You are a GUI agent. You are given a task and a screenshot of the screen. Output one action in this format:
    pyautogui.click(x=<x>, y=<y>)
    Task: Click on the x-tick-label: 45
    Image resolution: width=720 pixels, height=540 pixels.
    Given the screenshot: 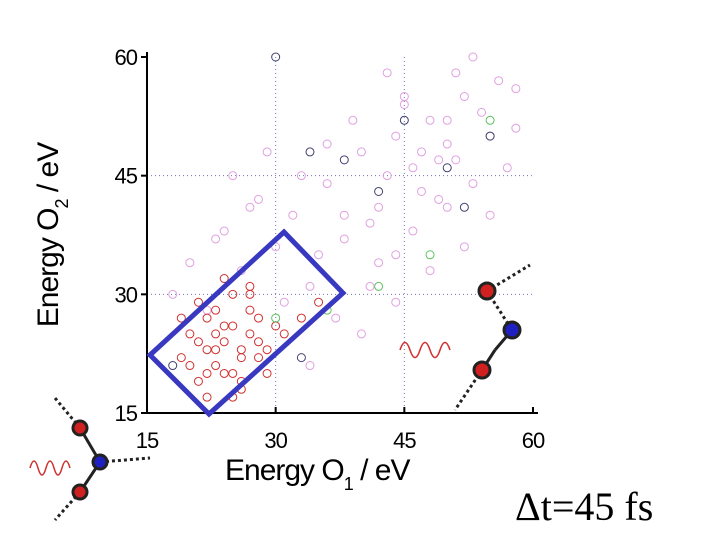 What is the action you would take?
    pyautogui.click(x=404, y=440)
    